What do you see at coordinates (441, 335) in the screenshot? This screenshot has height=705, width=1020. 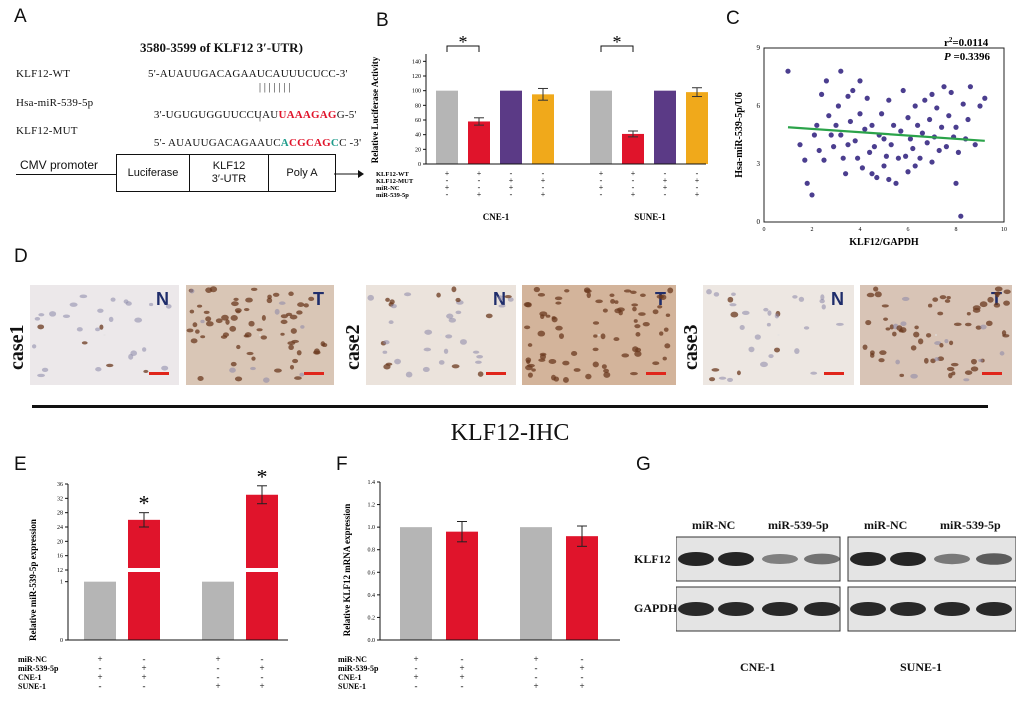 I see `ihc-case2-normal: N` at bounding box center [441, 335].